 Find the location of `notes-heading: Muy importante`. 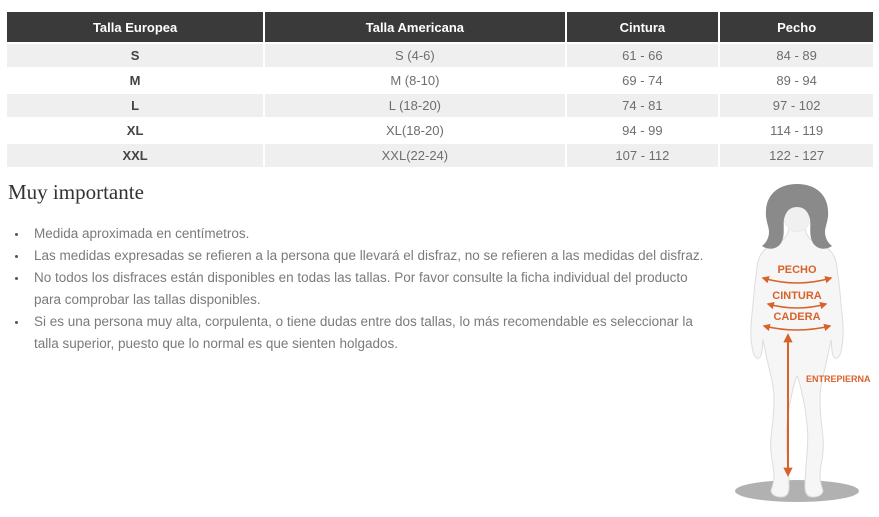

notes-heading: Muy importante is located at coordinates (76, 192).